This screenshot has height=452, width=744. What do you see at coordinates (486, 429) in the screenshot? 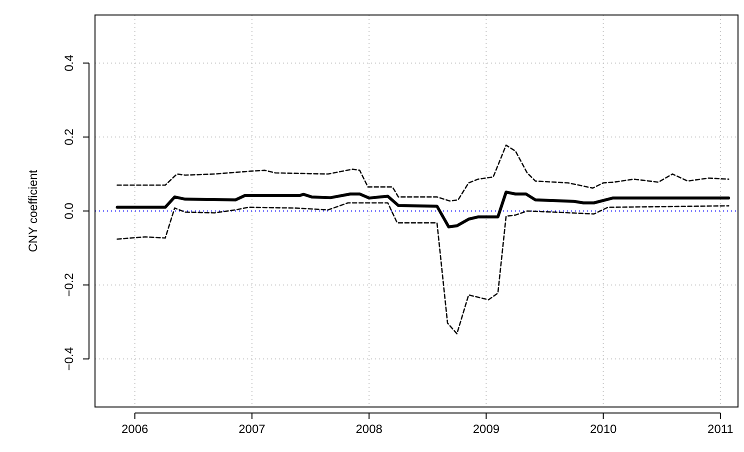
I see `x-tick-label: 2009` at bounding box center [486, 429].